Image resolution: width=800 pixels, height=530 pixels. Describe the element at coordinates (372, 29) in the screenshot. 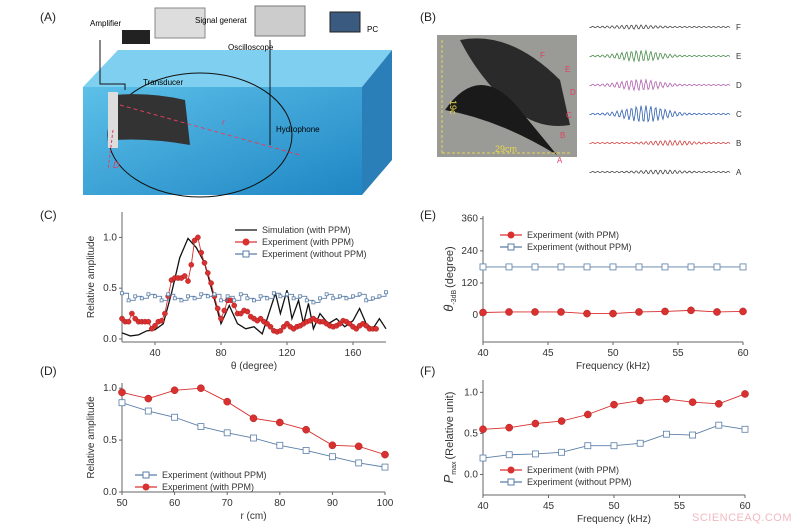

I see `pc-label: PC` at that location.